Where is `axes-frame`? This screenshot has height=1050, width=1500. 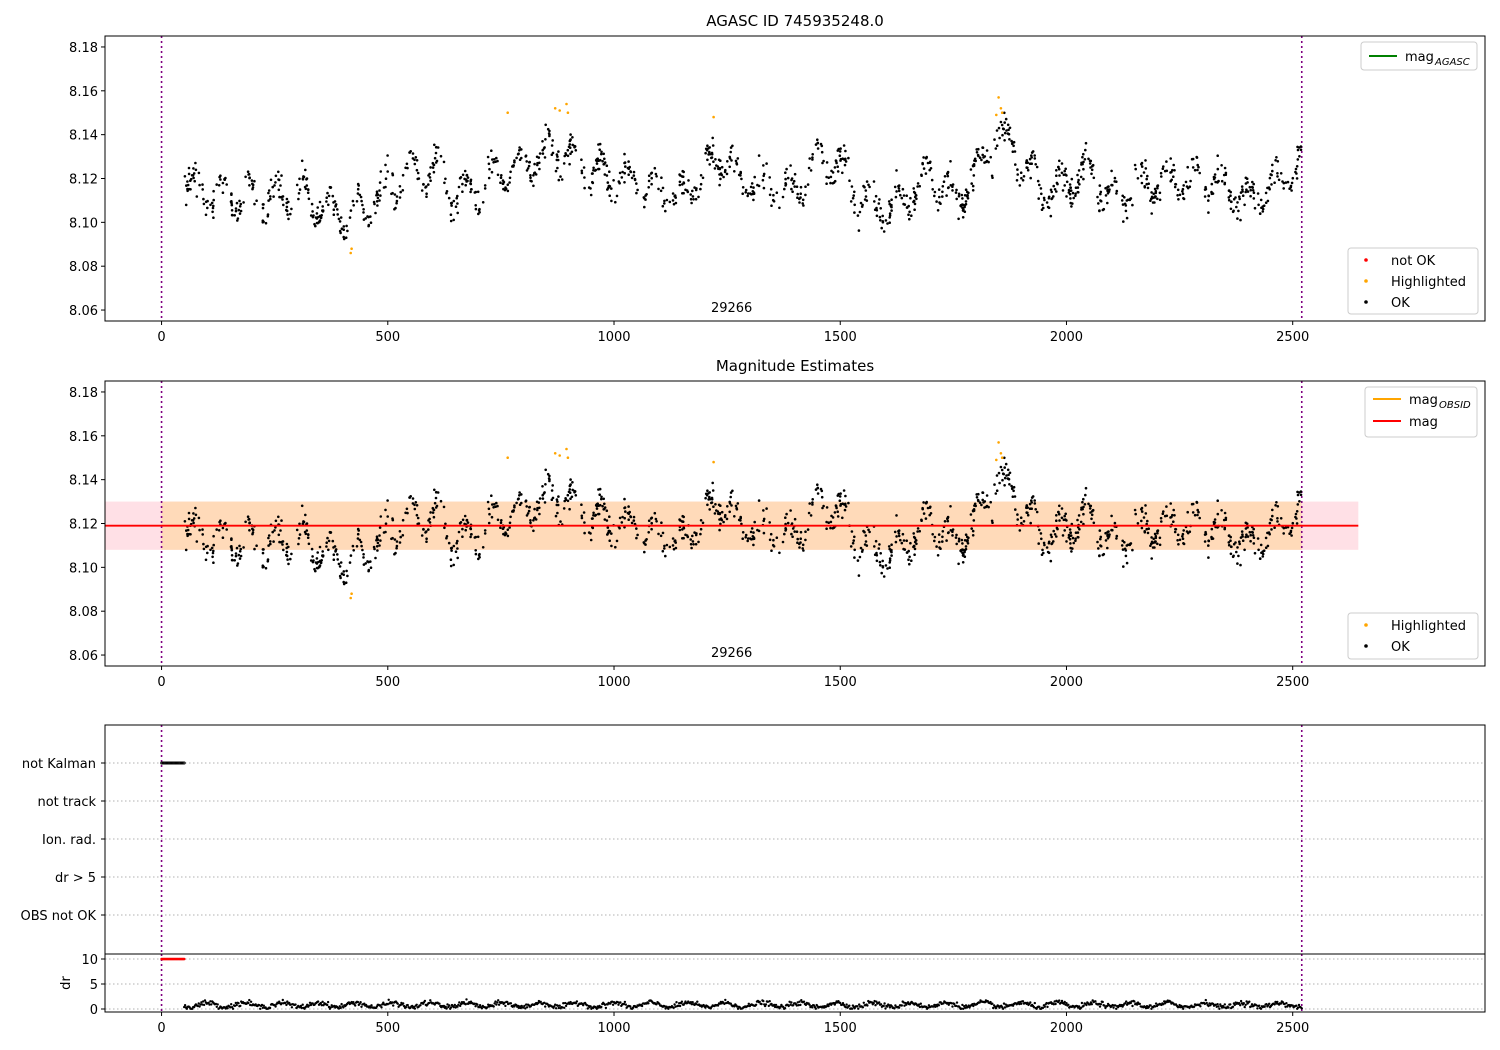
axes-frame is located at coordinates (795, 983).